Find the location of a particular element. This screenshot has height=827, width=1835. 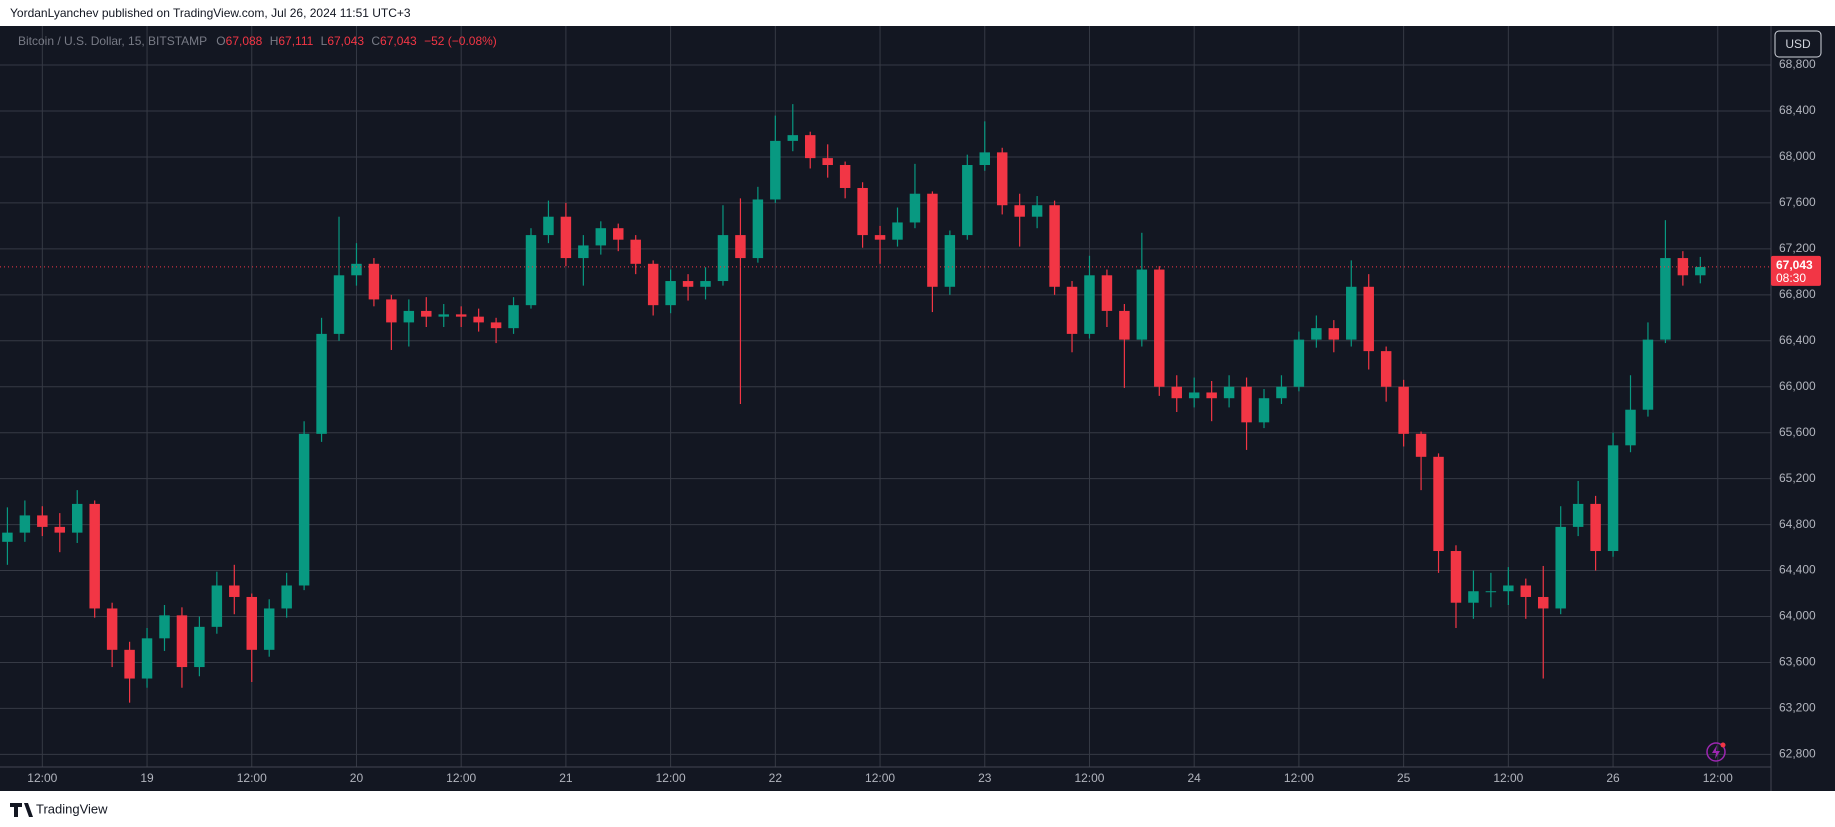

y-tick-label: 68,400 is located at coordinates (1797, 110).